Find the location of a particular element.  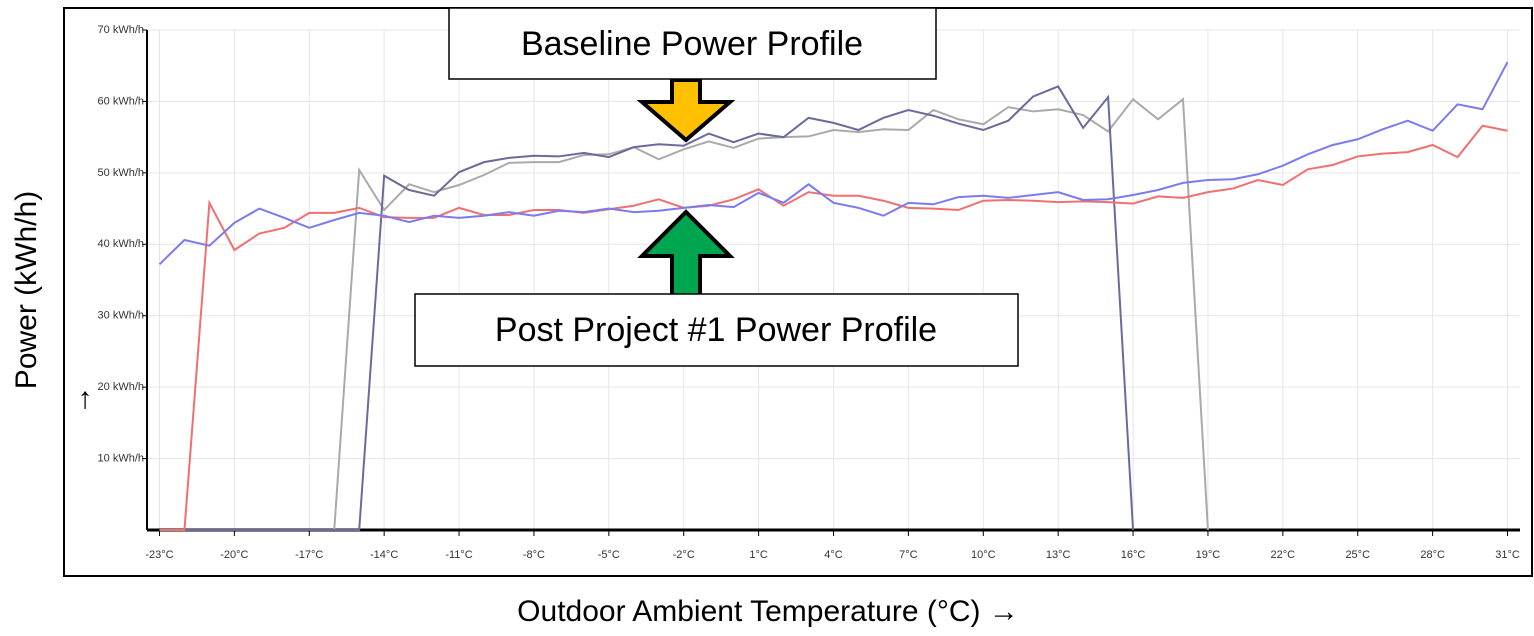

x-tick-label: 4°C is located at coordinates (833, 555).